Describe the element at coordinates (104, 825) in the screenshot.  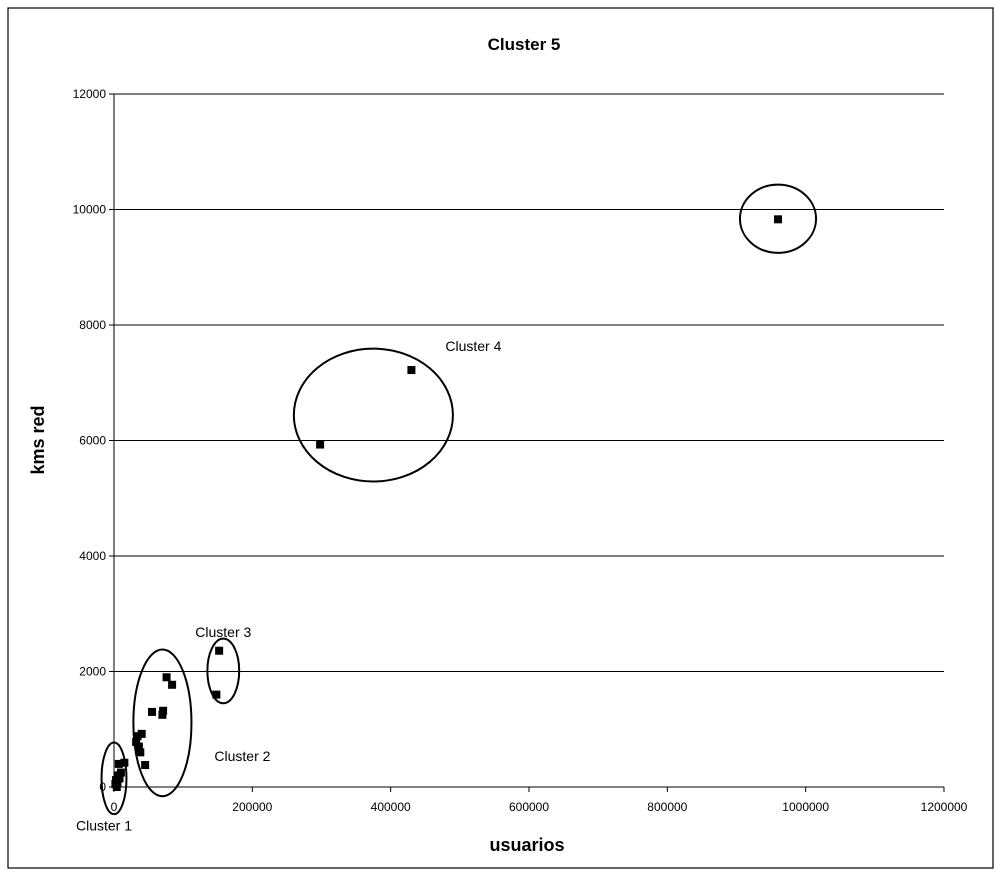
I see `cluster-label: Cluster 1` at that location.